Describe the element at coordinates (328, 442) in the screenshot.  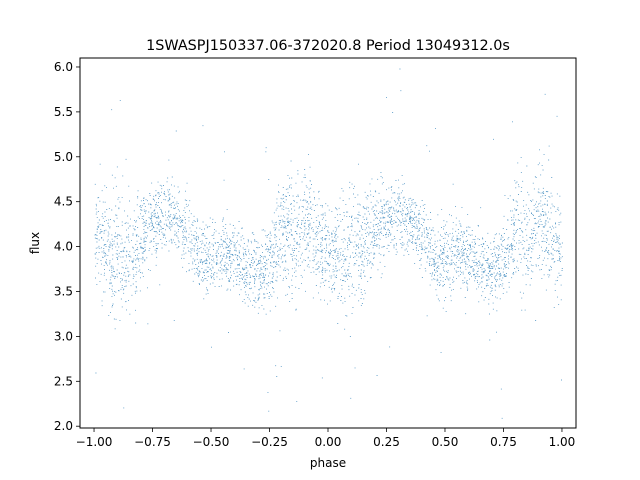
I see `x-tick-label: 0.00` at that location.